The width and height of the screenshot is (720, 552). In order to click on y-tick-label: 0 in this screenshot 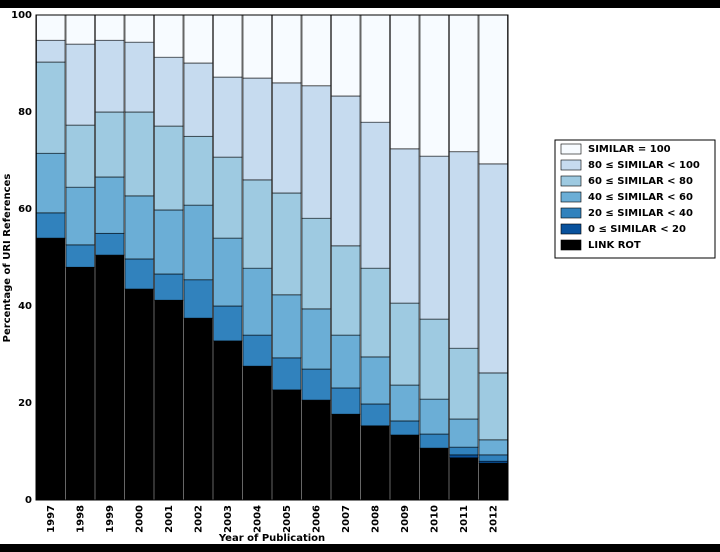, I will do `click(28, 500)`.